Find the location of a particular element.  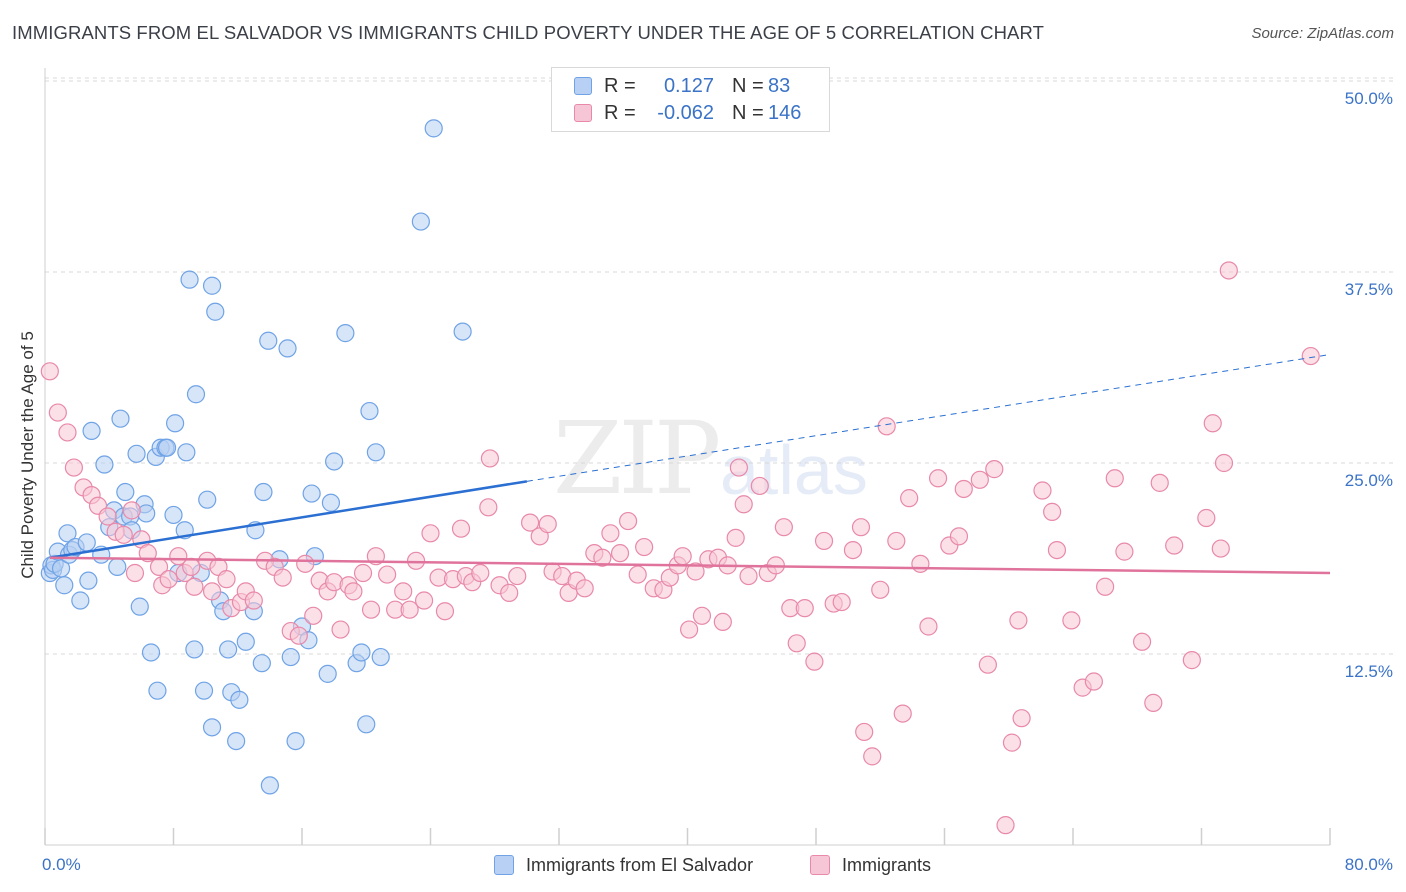

trend-el-salvador-solid is located at coordinates (288, 519).